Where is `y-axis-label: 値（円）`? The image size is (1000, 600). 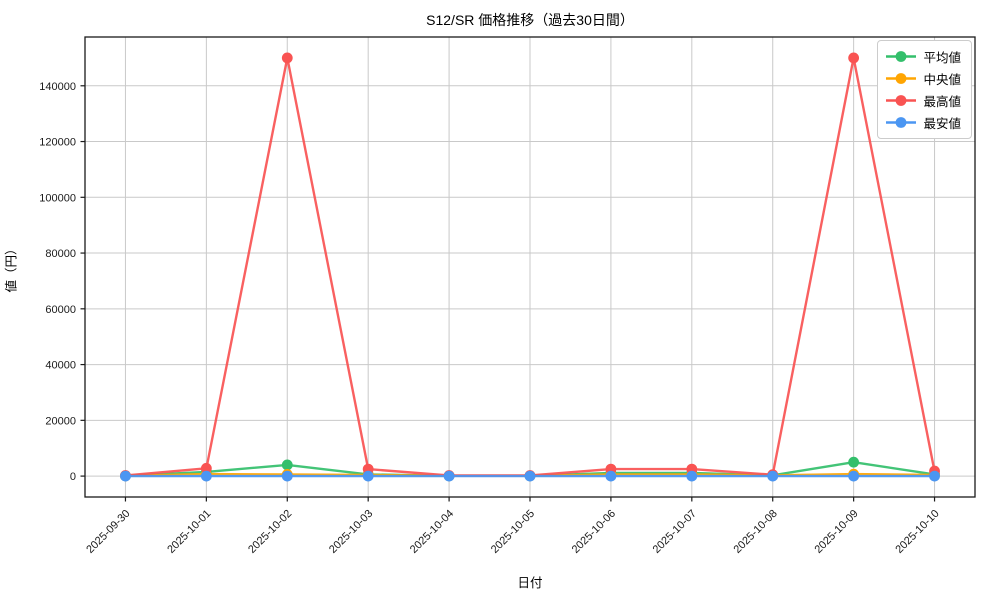
y-axis-label: 値（円） is located at coordinates (11, 267).